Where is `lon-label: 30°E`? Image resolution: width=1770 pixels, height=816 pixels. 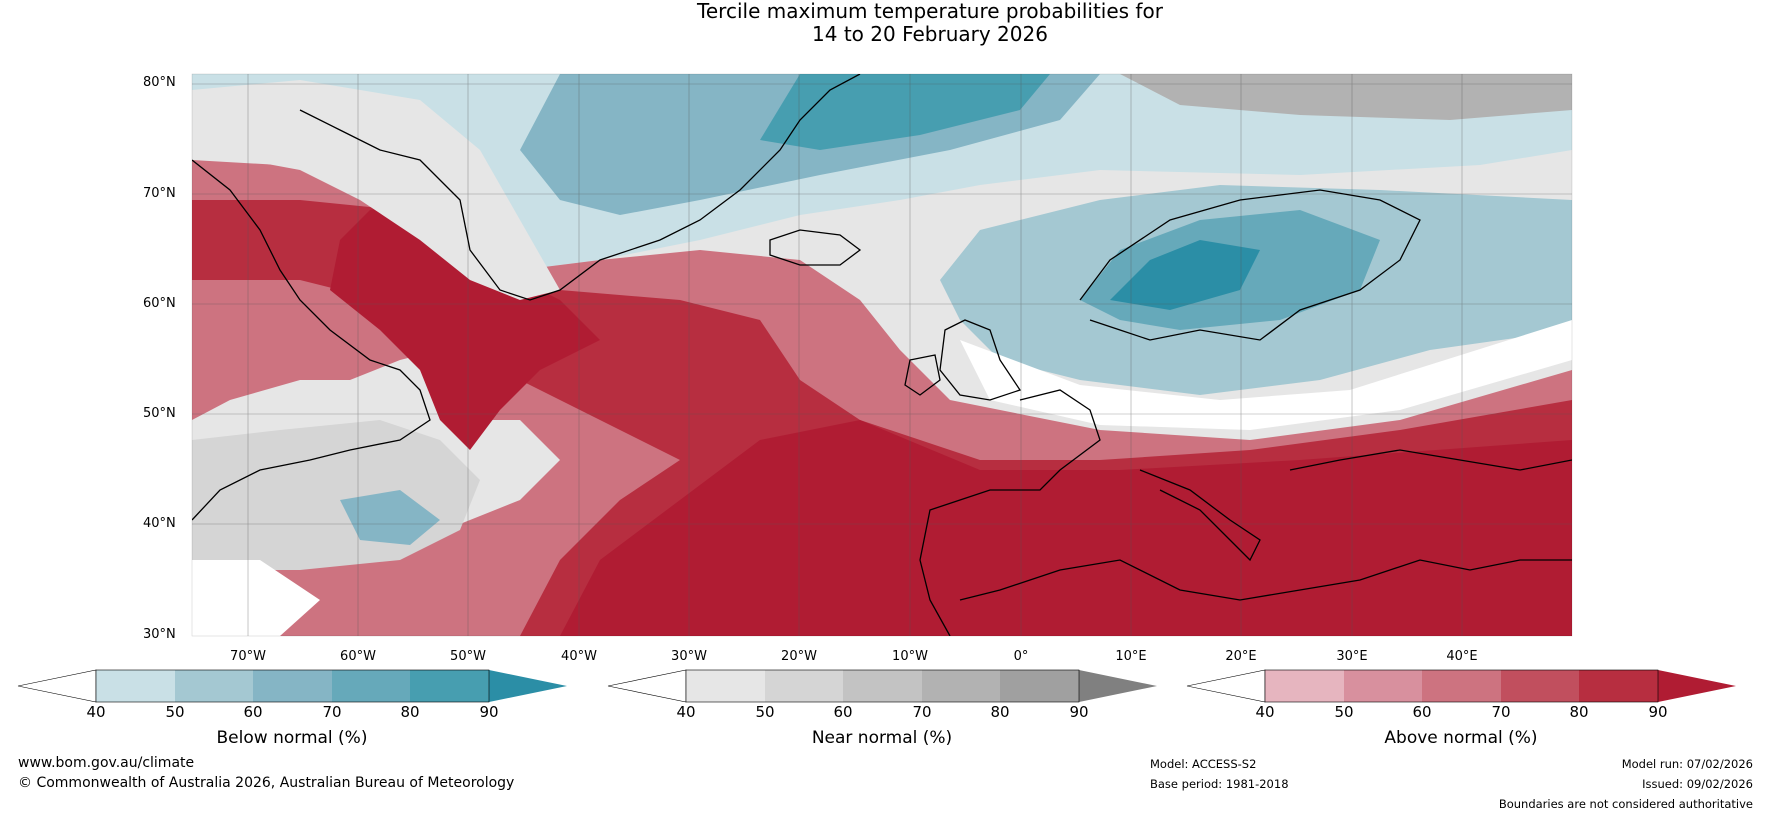
lon-label: 30°E is located at coordinates (1352, 656).